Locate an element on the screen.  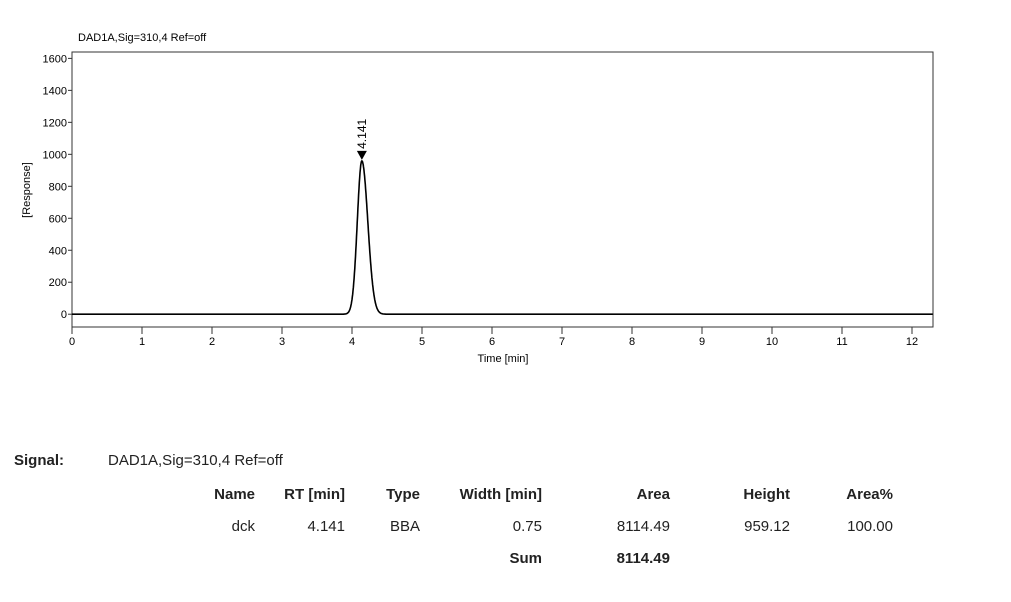
column-header: Height is located at coordinates (766, 494).